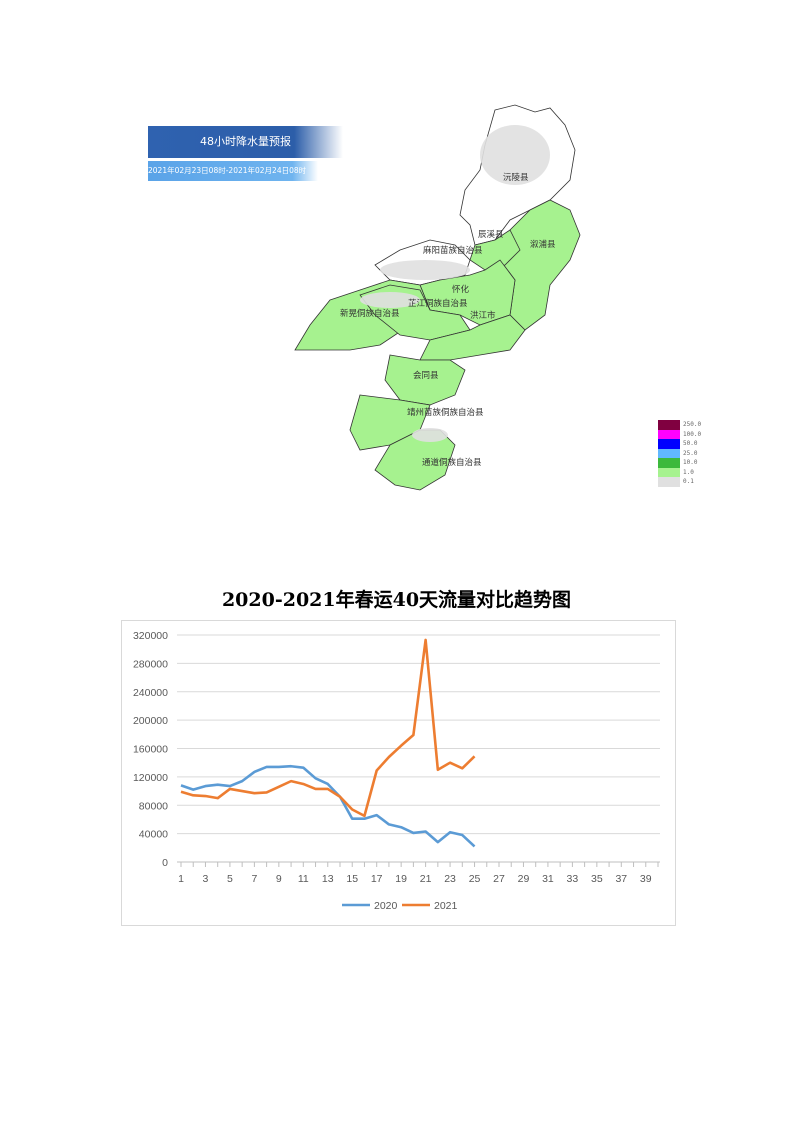 Image resolution: width=793 pixels, height=1122 pixels. I want to click on x-tick-label: 25, so click(475, 879).